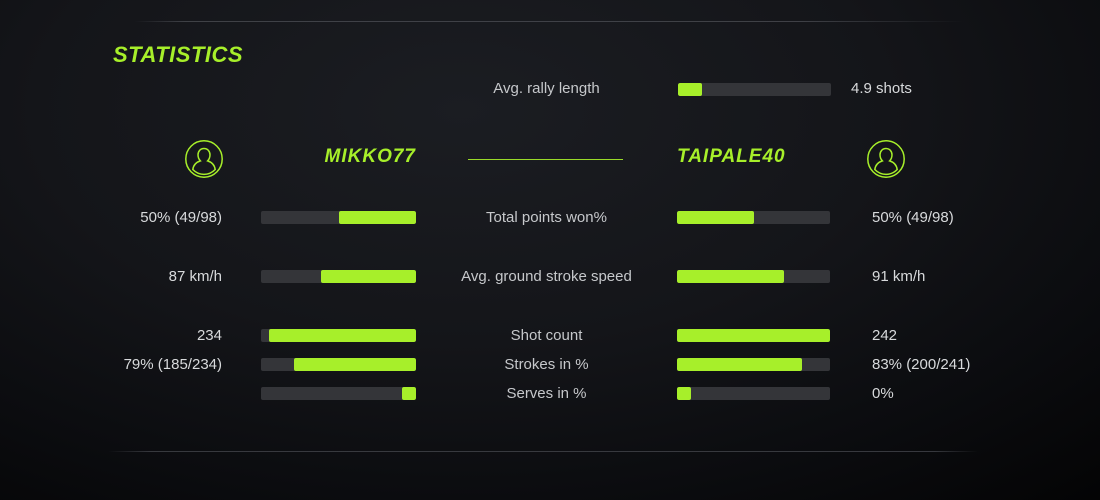 This screenshot has height=500, width=1100. Describe the element at coordinates (545, 159) in the screenshot. I see `center-rule` at that location.